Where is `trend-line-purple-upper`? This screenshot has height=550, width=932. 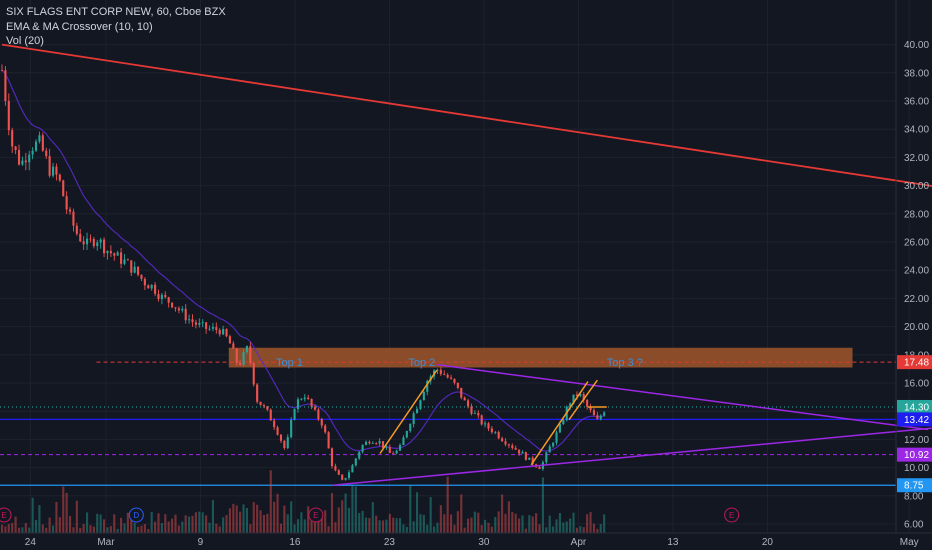
trend-line-purple-upper is located at coordinates (682, 397).